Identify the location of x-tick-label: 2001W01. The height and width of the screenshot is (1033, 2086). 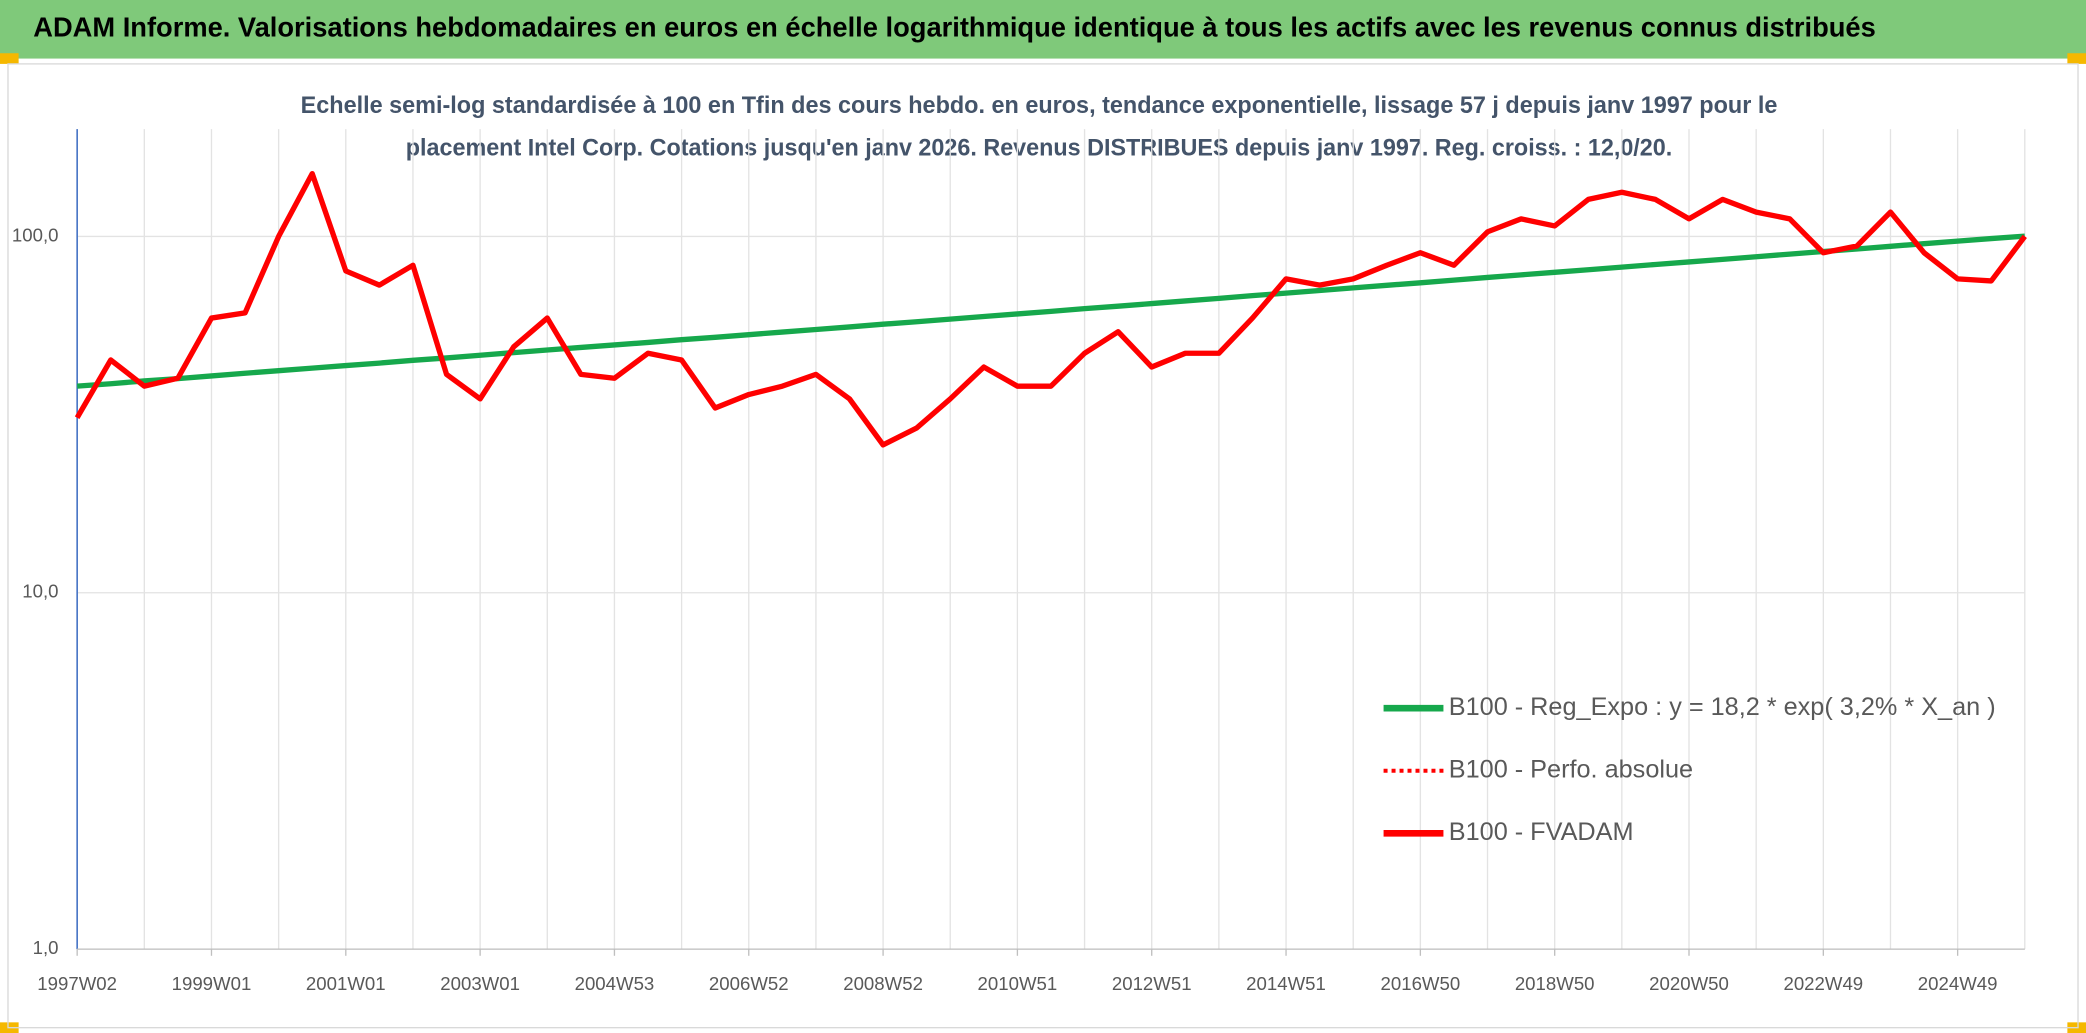
(346, 983).